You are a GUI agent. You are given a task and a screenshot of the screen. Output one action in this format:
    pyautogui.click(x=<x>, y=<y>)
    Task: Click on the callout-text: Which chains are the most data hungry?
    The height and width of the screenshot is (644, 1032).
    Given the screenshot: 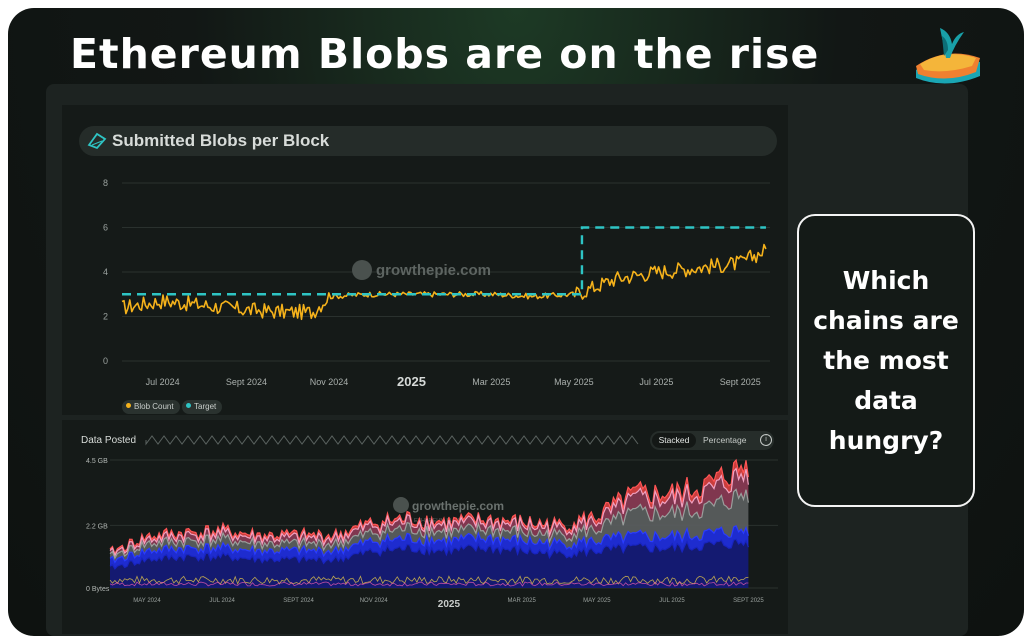 What is the action you would take?
    pyautogui.click(x=886, y=360)
    